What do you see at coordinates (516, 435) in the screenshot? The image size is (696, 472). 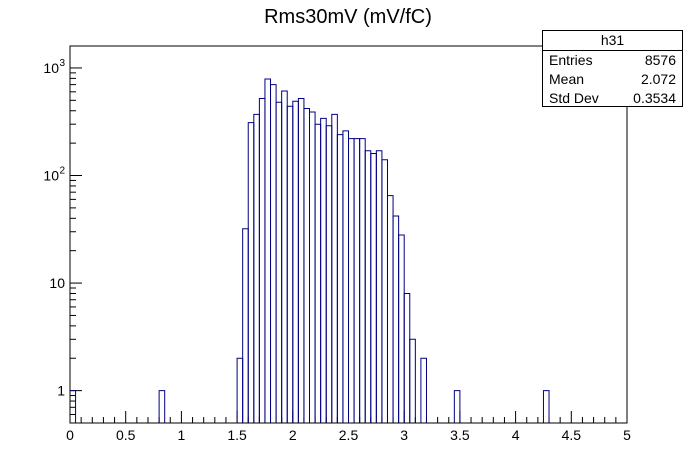 I see `x-tick-label: 4` at bounding box center [516, 435].